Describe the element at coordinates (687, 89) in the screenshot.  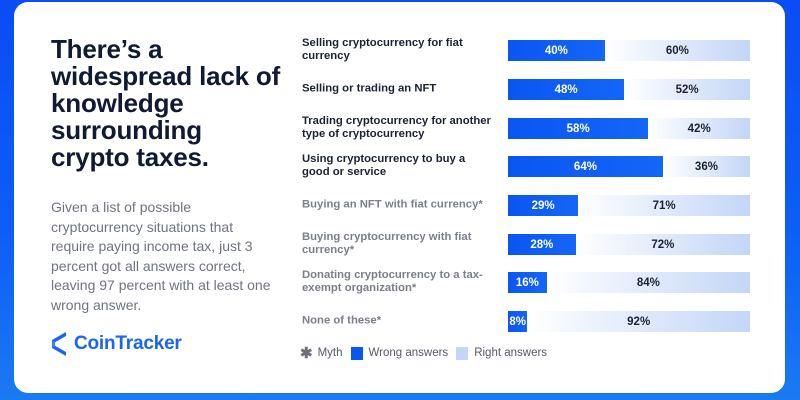
I see `right-segment: 52%` at that location.